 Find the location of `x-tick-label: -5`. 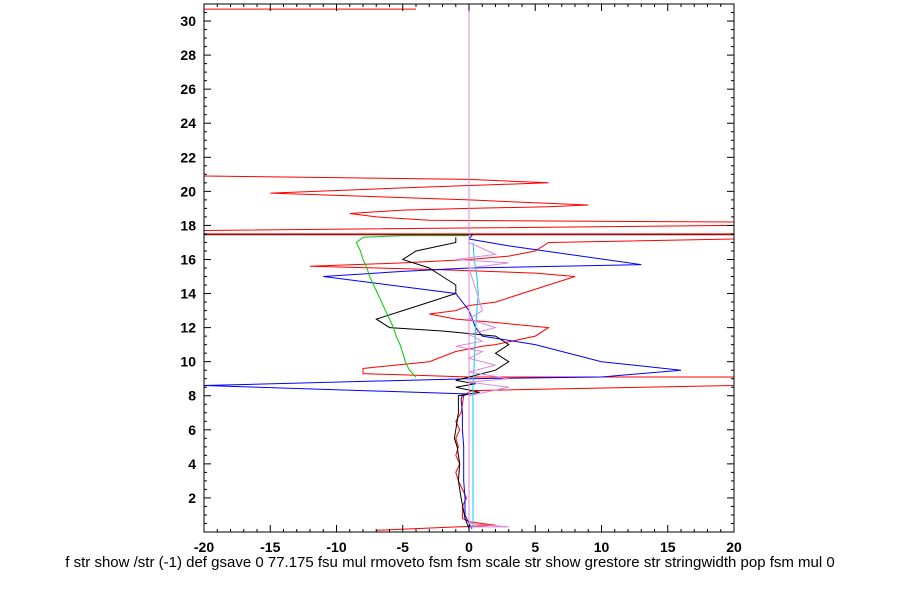

x-tick-label: -5 is located at coordinates (403, 547).